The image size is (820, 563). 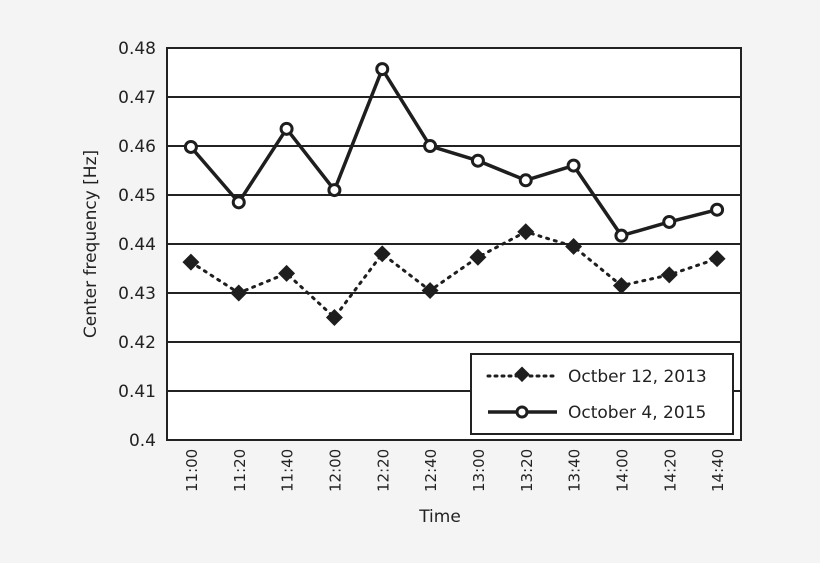 What do you see at coordinates (670, 470) in the screenshot?
I see `x-tick-label: 14:20` at bounding box center [670, 470].